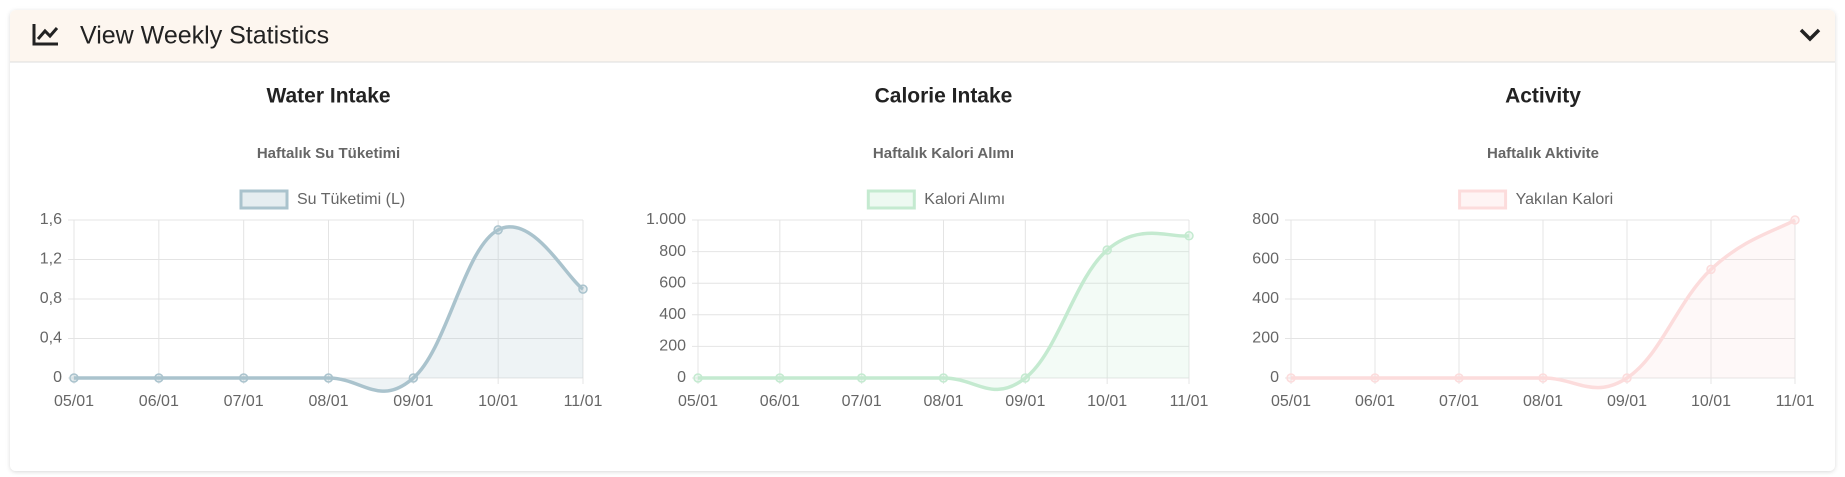 This screenshot has height=477, width=1845. I want to click on y-tick-label: 0,8, so click(51, 298).